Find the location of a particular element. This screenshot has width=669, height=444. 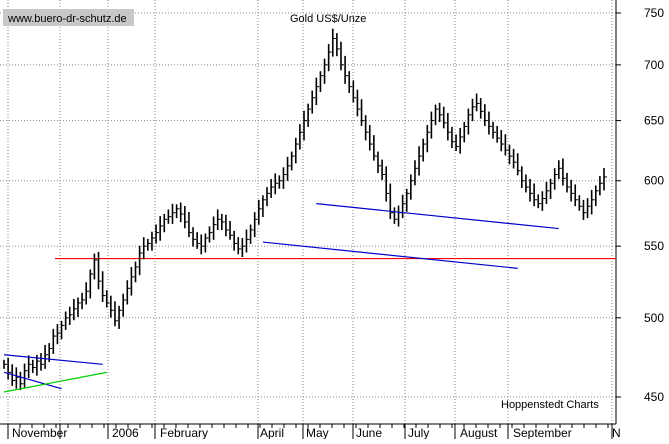

chart-credit: Hoppenstedt Charts is located at coordinates (550, 405).